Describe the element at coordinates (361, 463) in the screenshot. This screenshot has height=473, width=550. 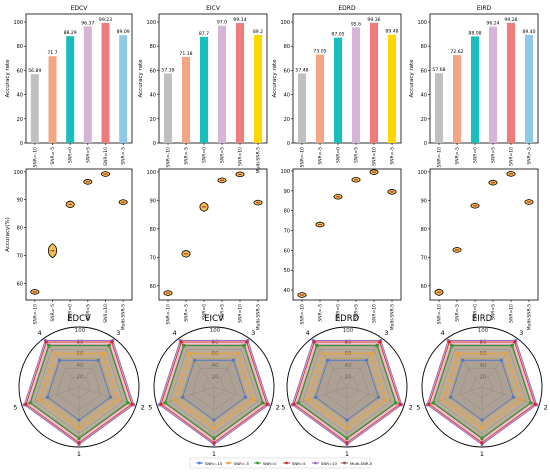
I see `legend-label: Multi-SNR-5` at that location.